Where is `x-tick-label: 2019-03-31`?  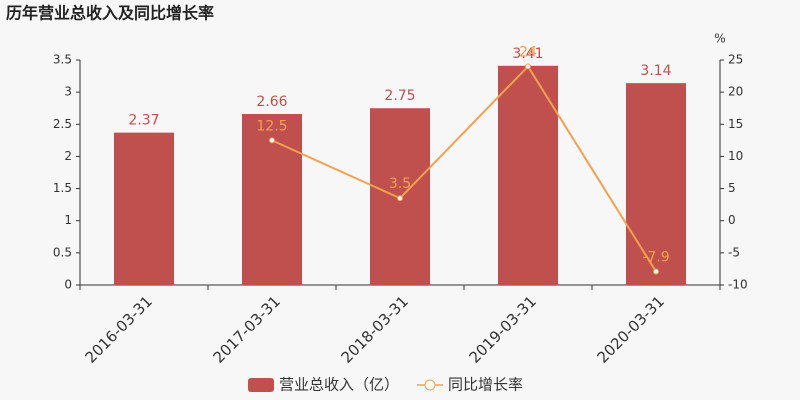
x-tick-label: 2019-03-31 is located at coordinates (503, 329).